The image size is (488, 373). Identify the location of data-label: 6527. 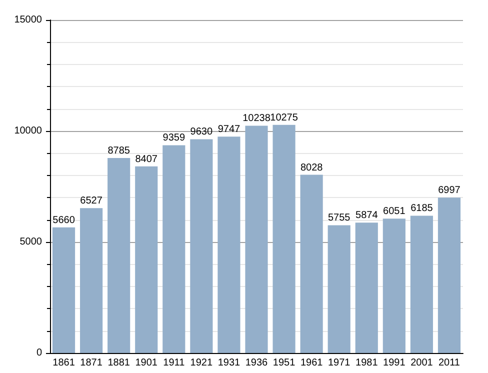
(91, 201).